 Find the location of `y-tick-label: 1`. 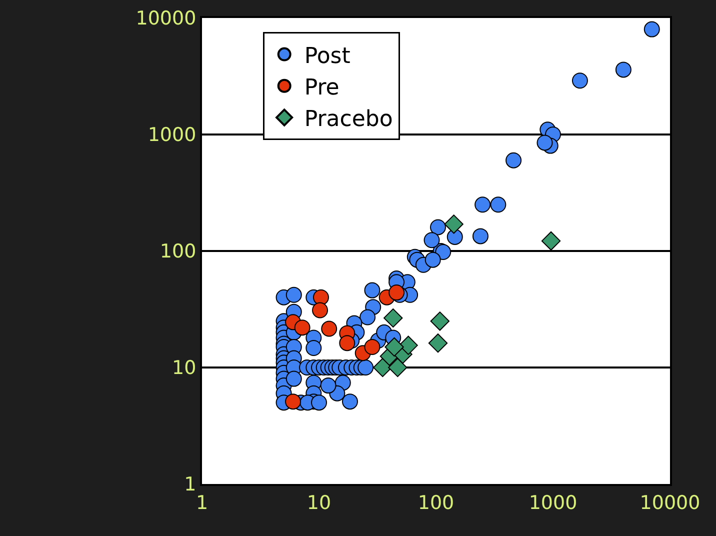

y-tick-label: 1 is located at coordinates (190, 485).